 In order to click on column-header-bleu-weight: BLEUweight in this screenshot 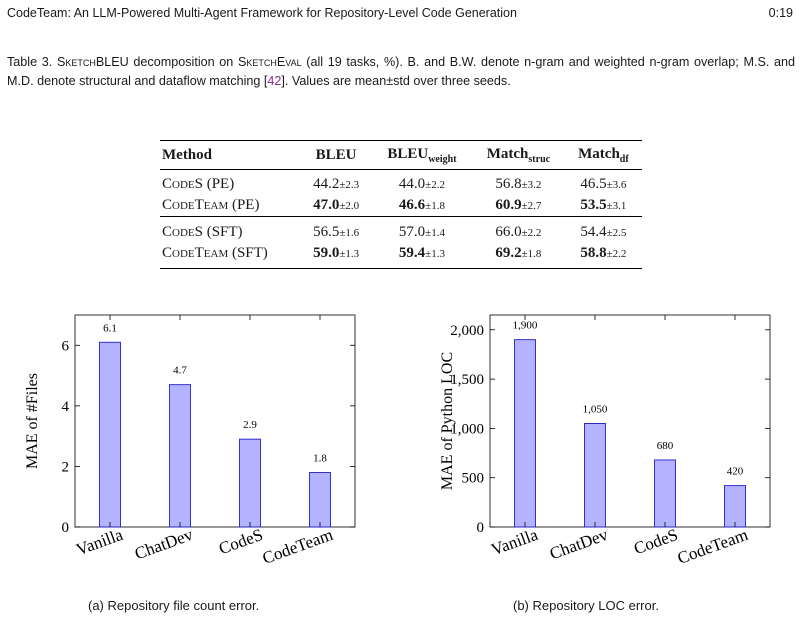, I will do `click(421, 155)`.